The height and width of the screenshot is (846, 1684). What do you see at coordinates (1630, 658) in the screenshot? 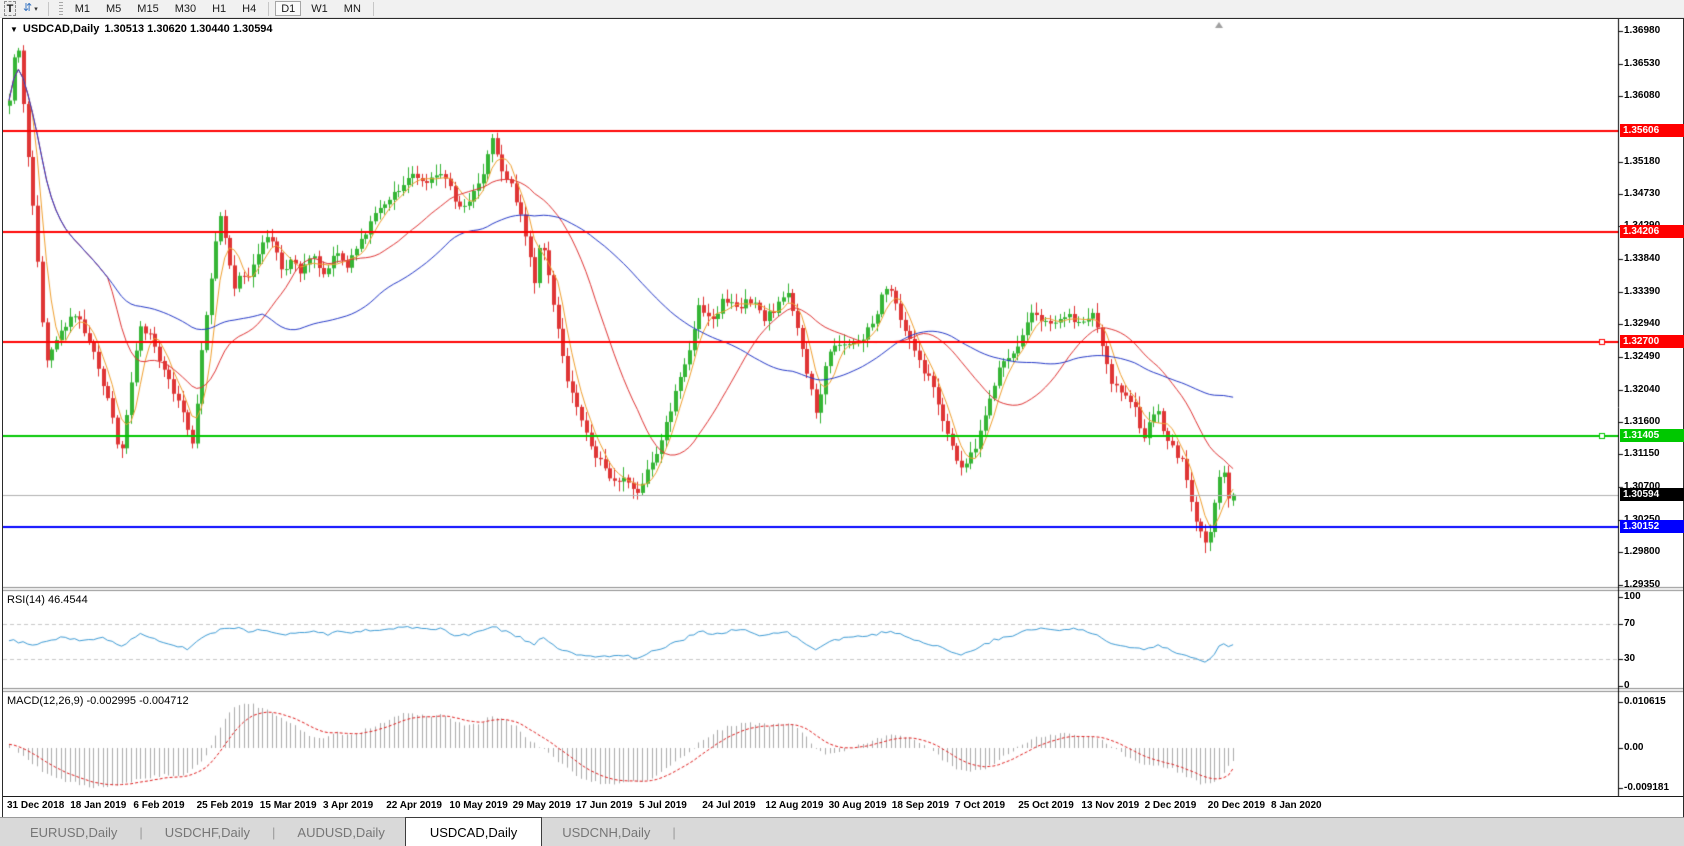
I see `rsi-tick-label: 30` at bounding box center [1630, 658].